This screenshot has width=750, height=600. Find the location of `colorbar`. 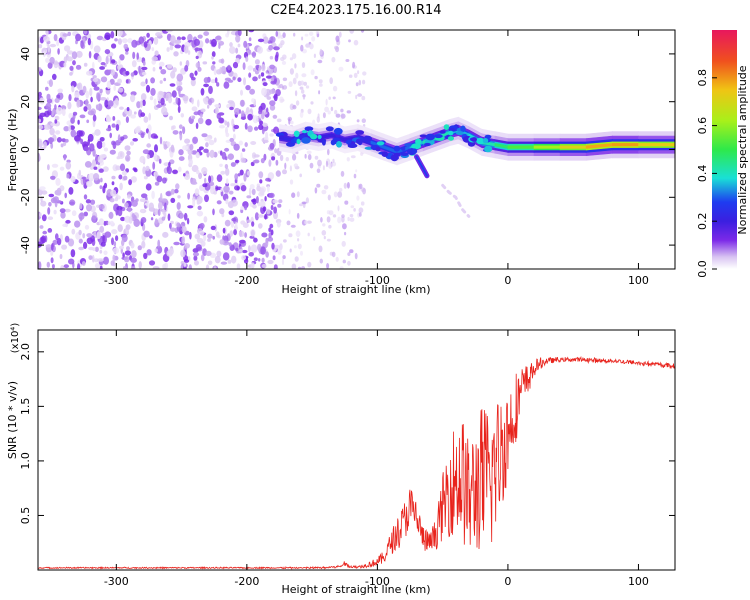

colorbar is located at coordinates (724, 149).